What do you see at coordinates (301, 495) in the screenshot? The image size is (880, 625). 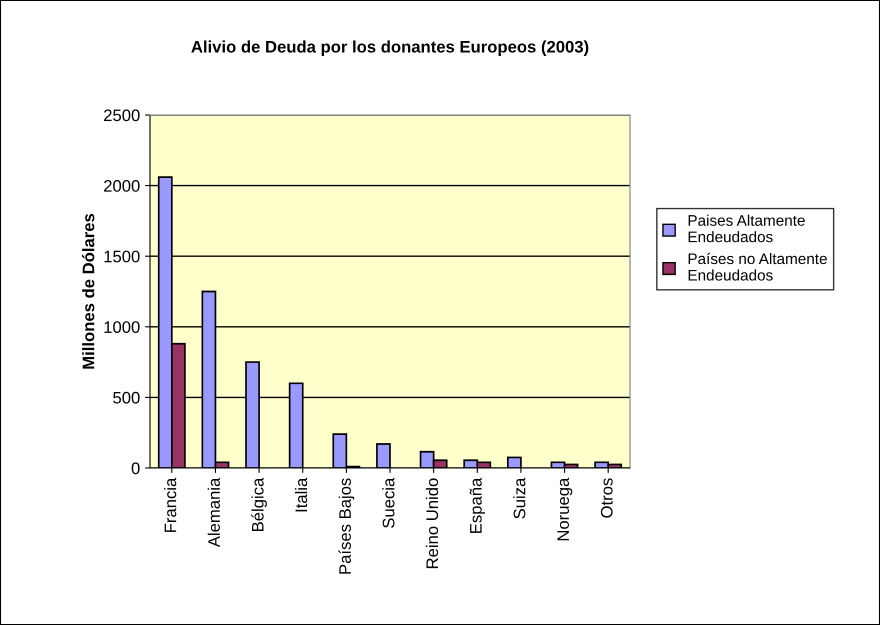 I see `x-tick-label: Italia` at bounding box center [301, 495].